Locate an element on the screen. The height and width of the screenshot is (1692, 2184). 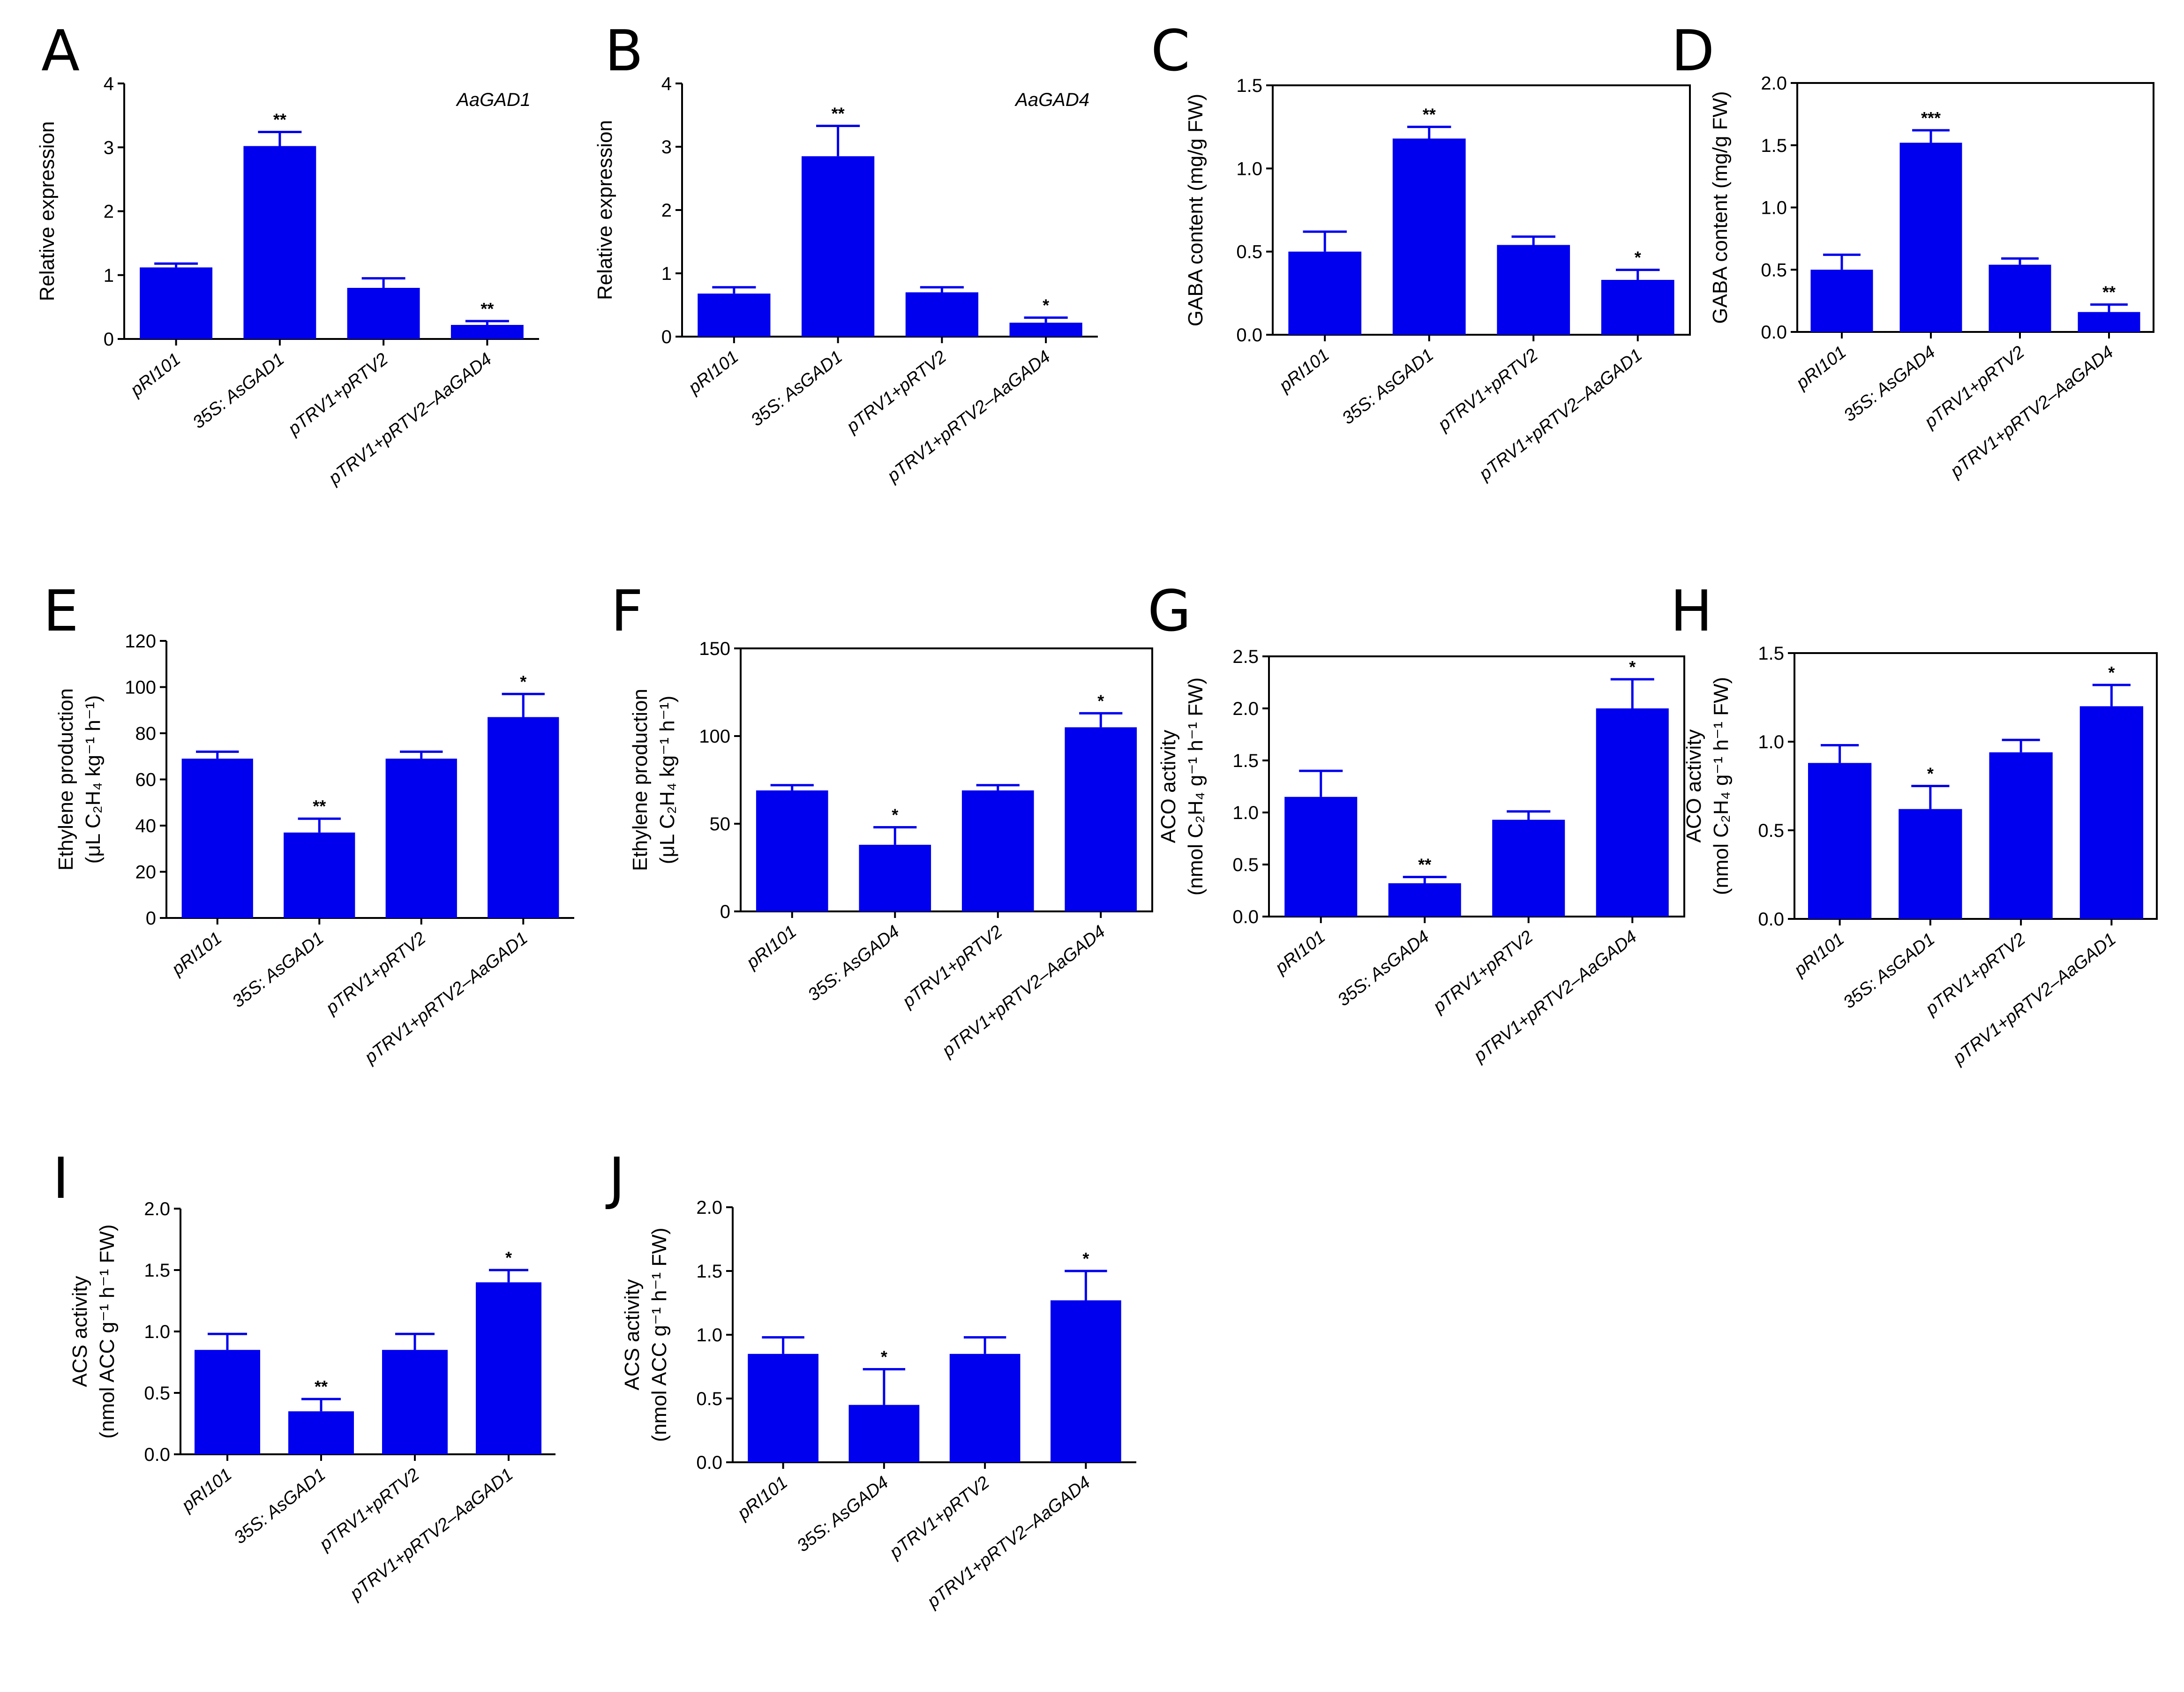
plot-frame is located at coordinates (1481, 210).